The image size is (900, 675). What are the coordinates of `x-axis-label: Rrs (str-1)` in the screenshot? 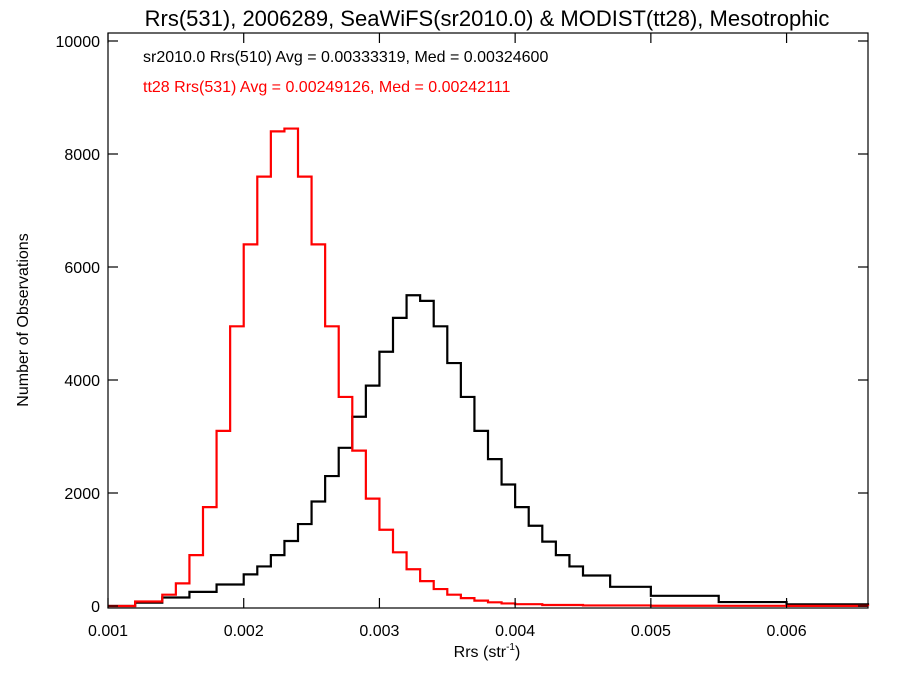 It's located at (487, 651).